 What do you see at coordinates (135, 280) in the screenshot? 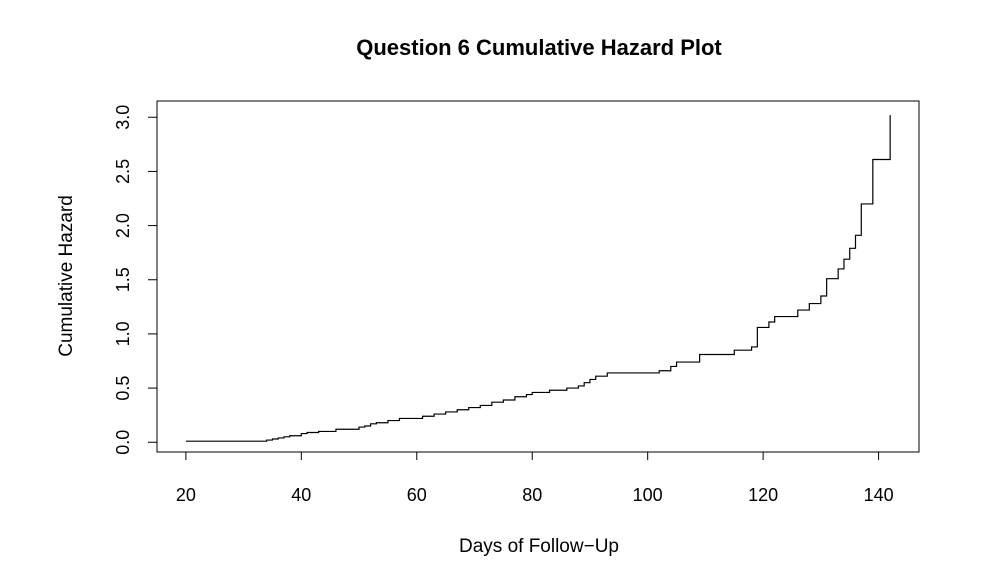
I see `y-axis: 0.0 0.5 1.0 1.5 2.0 2.5 3.0` at bounding box center [135, 280].